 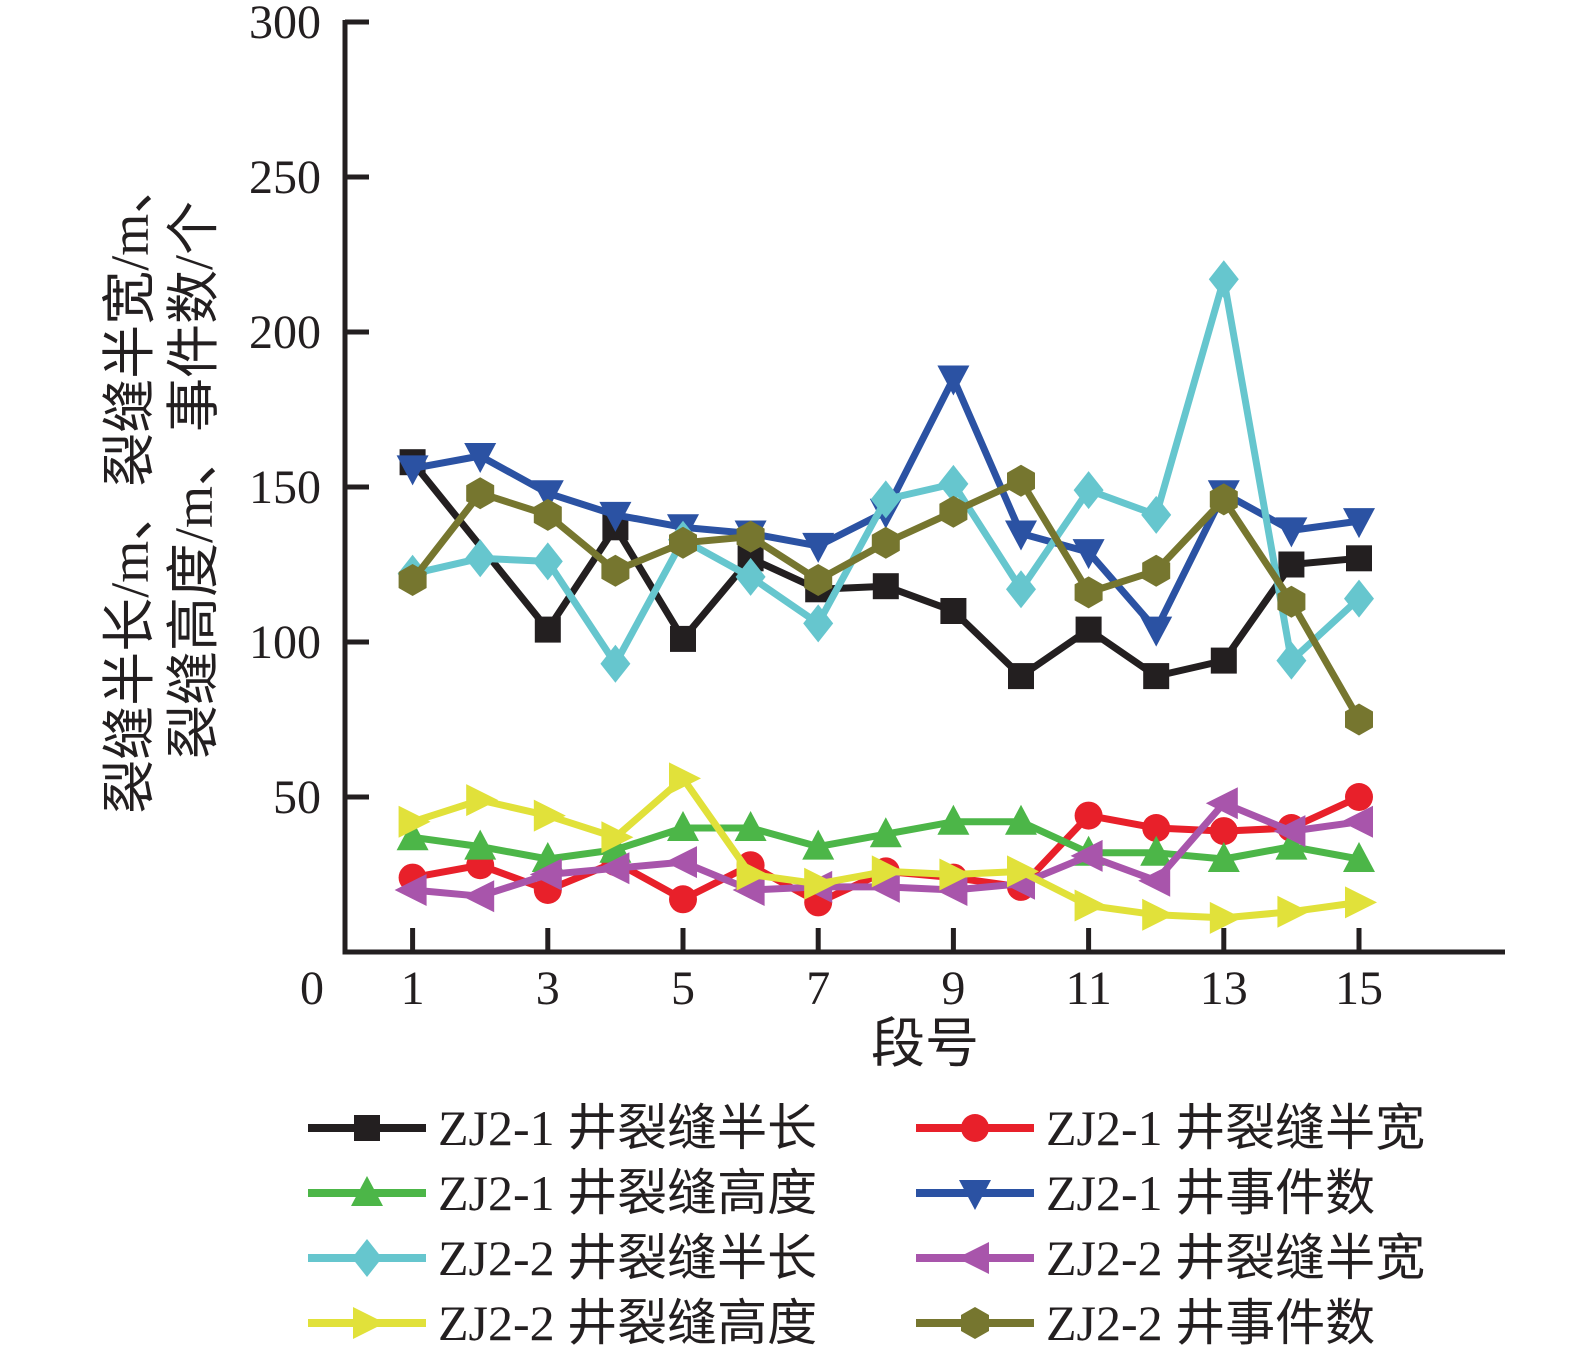 I want to click on series-0-marker-x5, so click(x=683, y=638).